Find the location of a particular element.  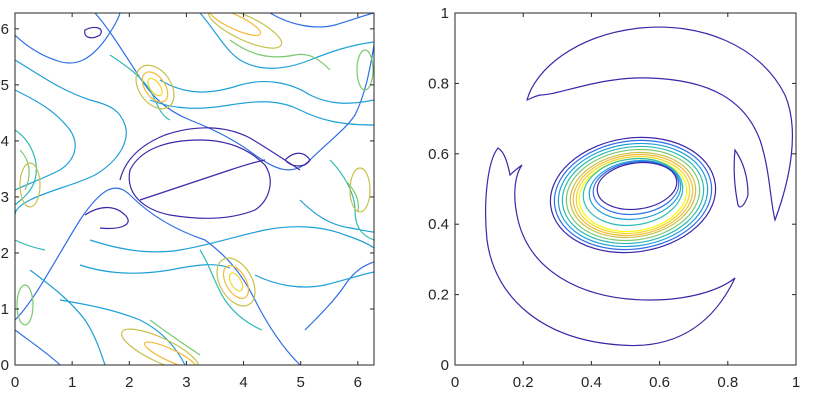

left-y-tick-label: 4 is located at coordinates (5, 141).